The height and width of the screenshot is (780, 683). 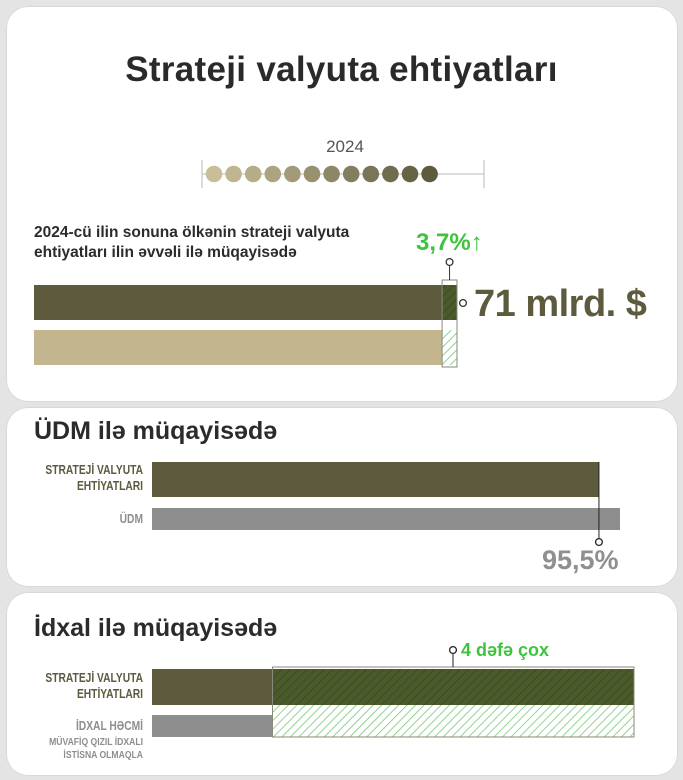 What do you see at coordinates (345, 146) in the screenshot?
I see `timeline-year: 2024` at bounding box center [345, 146].